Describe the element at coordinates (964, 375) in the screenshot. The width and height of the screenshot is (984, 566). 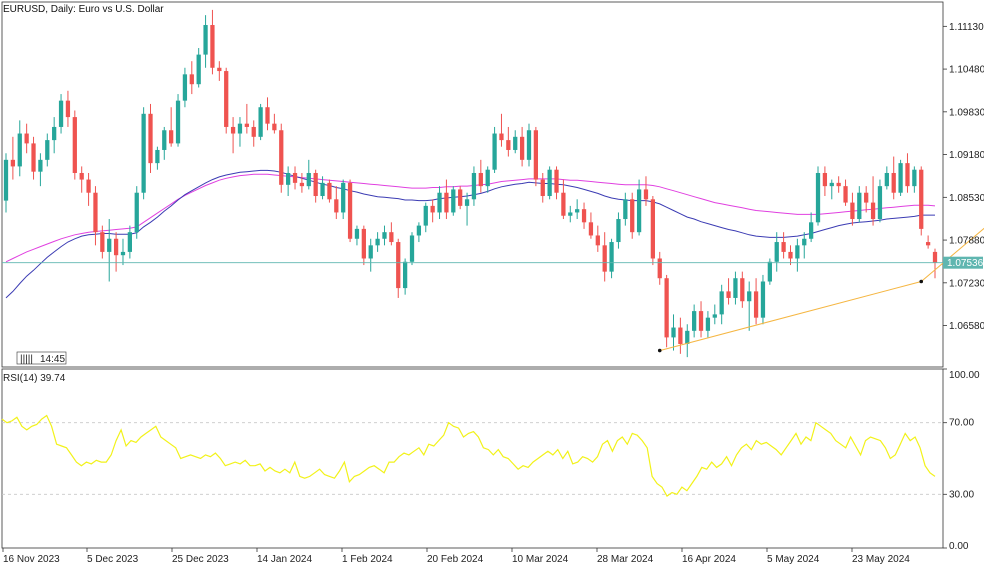
I see `rsi-tick-label: 100.00` at that location.